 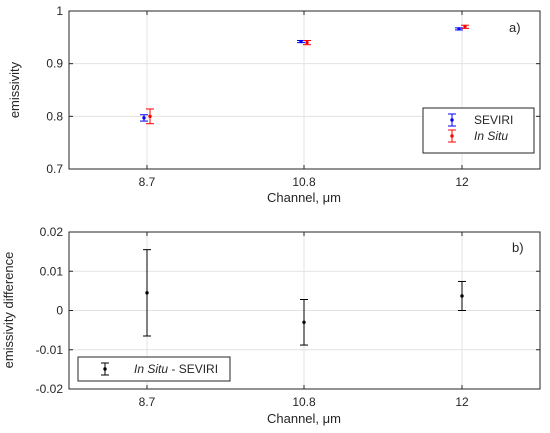 What do you see at coordinates (304, 74) in the screenshot?
I see `data-marks-a` at bounding box center [304, 74].